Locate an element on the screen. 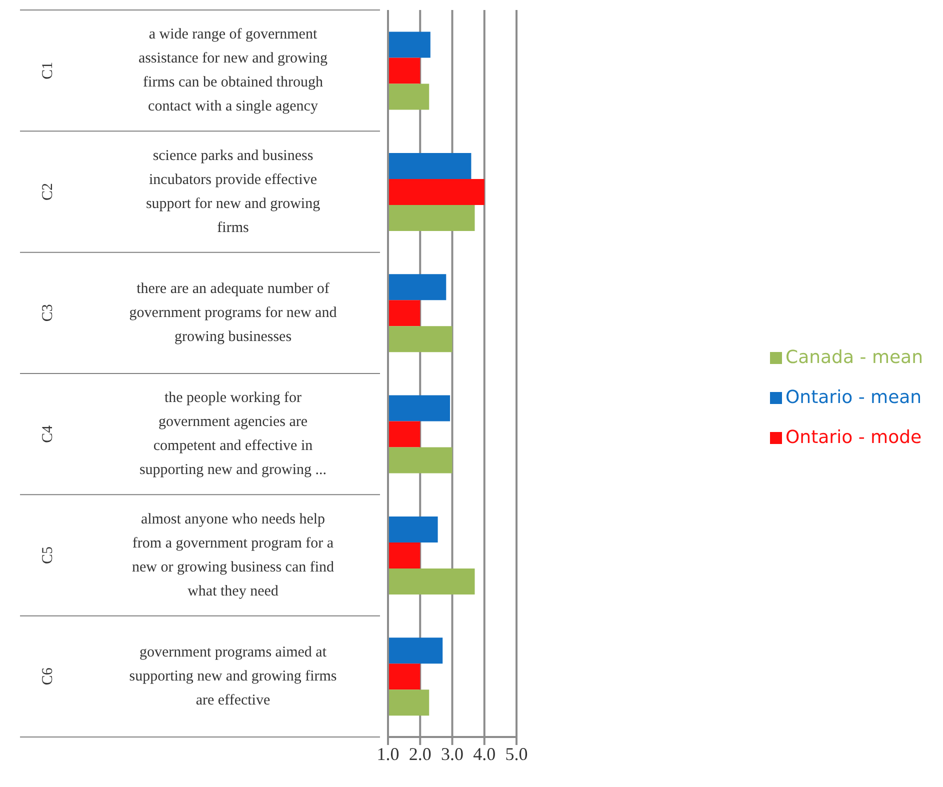  text: C4 is located at coordinates (48, 433).